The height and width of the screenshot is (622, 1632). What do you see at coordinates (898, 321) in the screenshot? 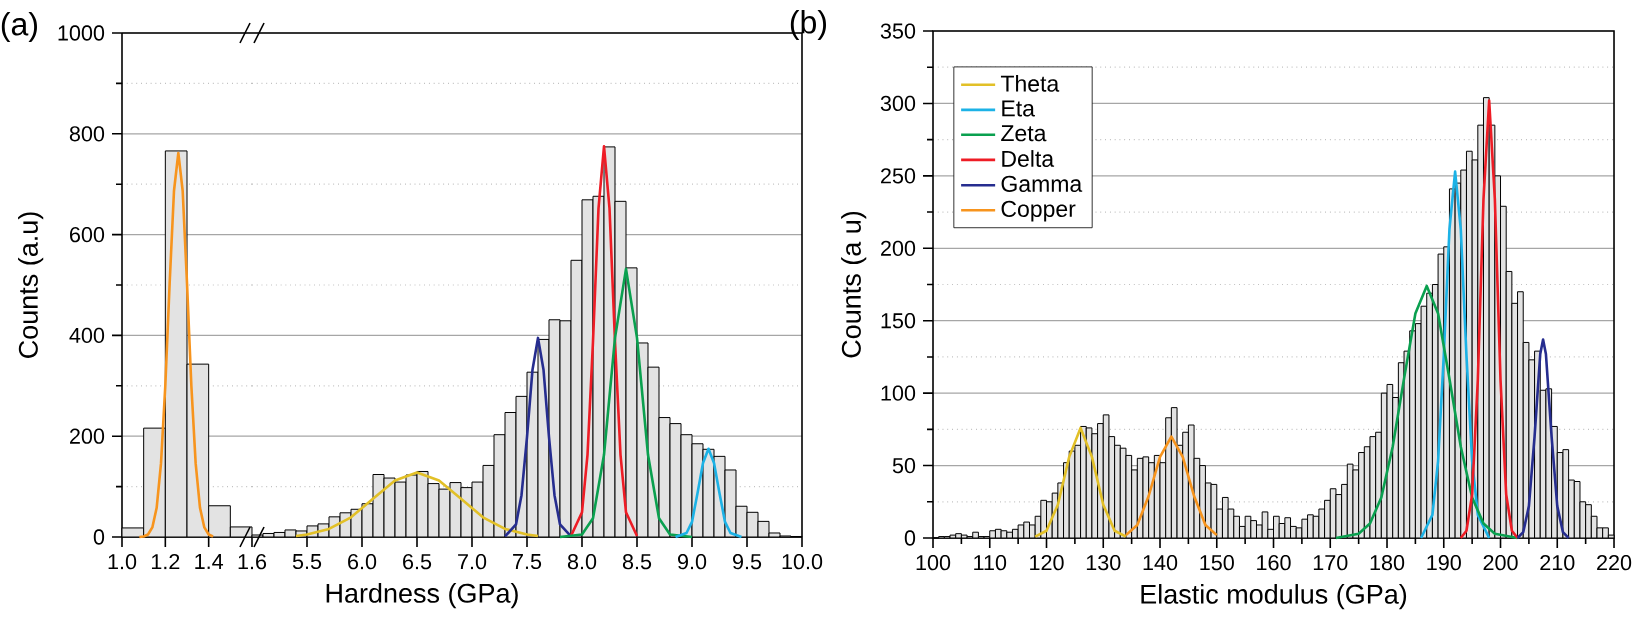
I see `y-tick-label: 150` at bounding box center [898, 321].